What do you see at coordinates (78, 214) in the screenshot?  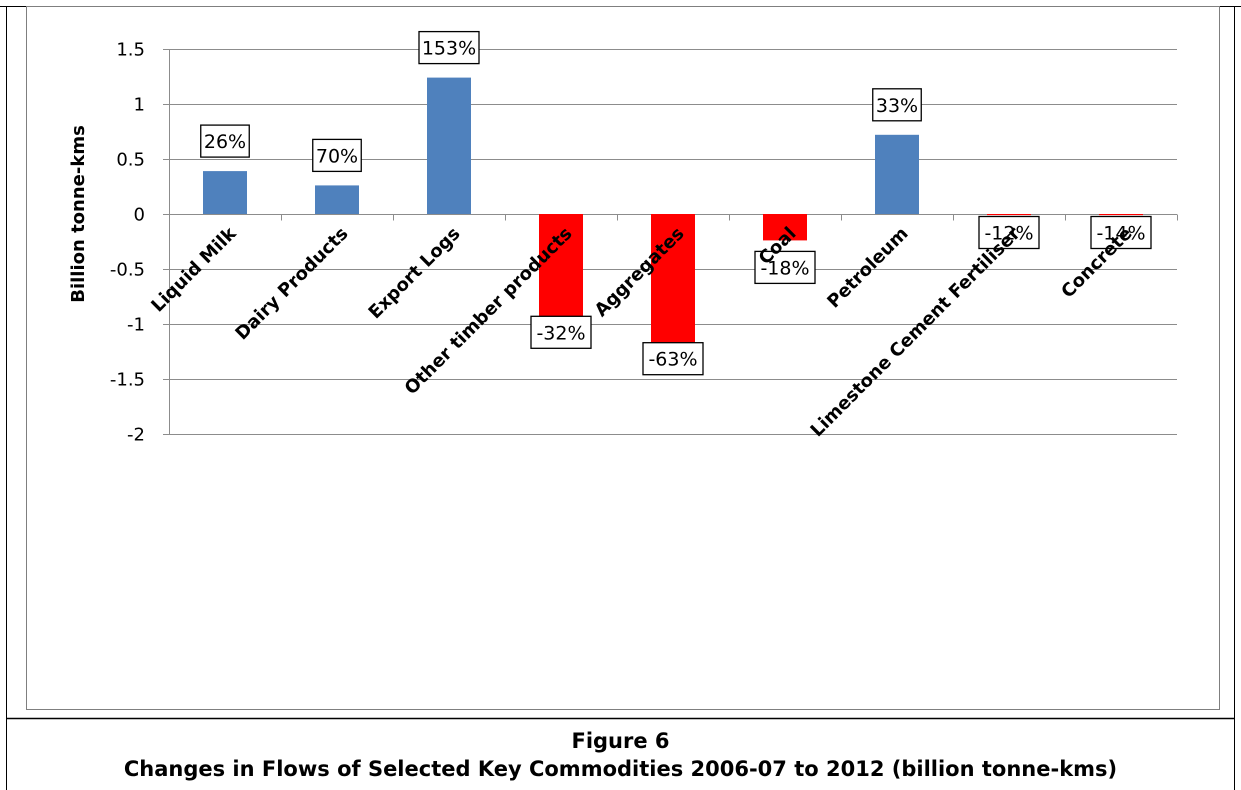 I see `y-axis-label: Billion tonne-kms` at bounding box center [78, 214].